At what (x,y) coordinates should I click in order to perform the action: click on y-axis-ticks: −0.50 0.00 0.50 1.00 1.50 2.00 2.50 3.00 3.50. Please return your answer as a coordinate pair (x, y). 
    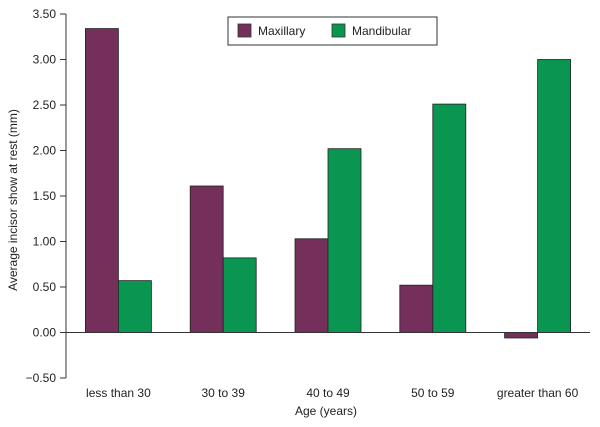
    Looking at the image, I should click on (46, 196).